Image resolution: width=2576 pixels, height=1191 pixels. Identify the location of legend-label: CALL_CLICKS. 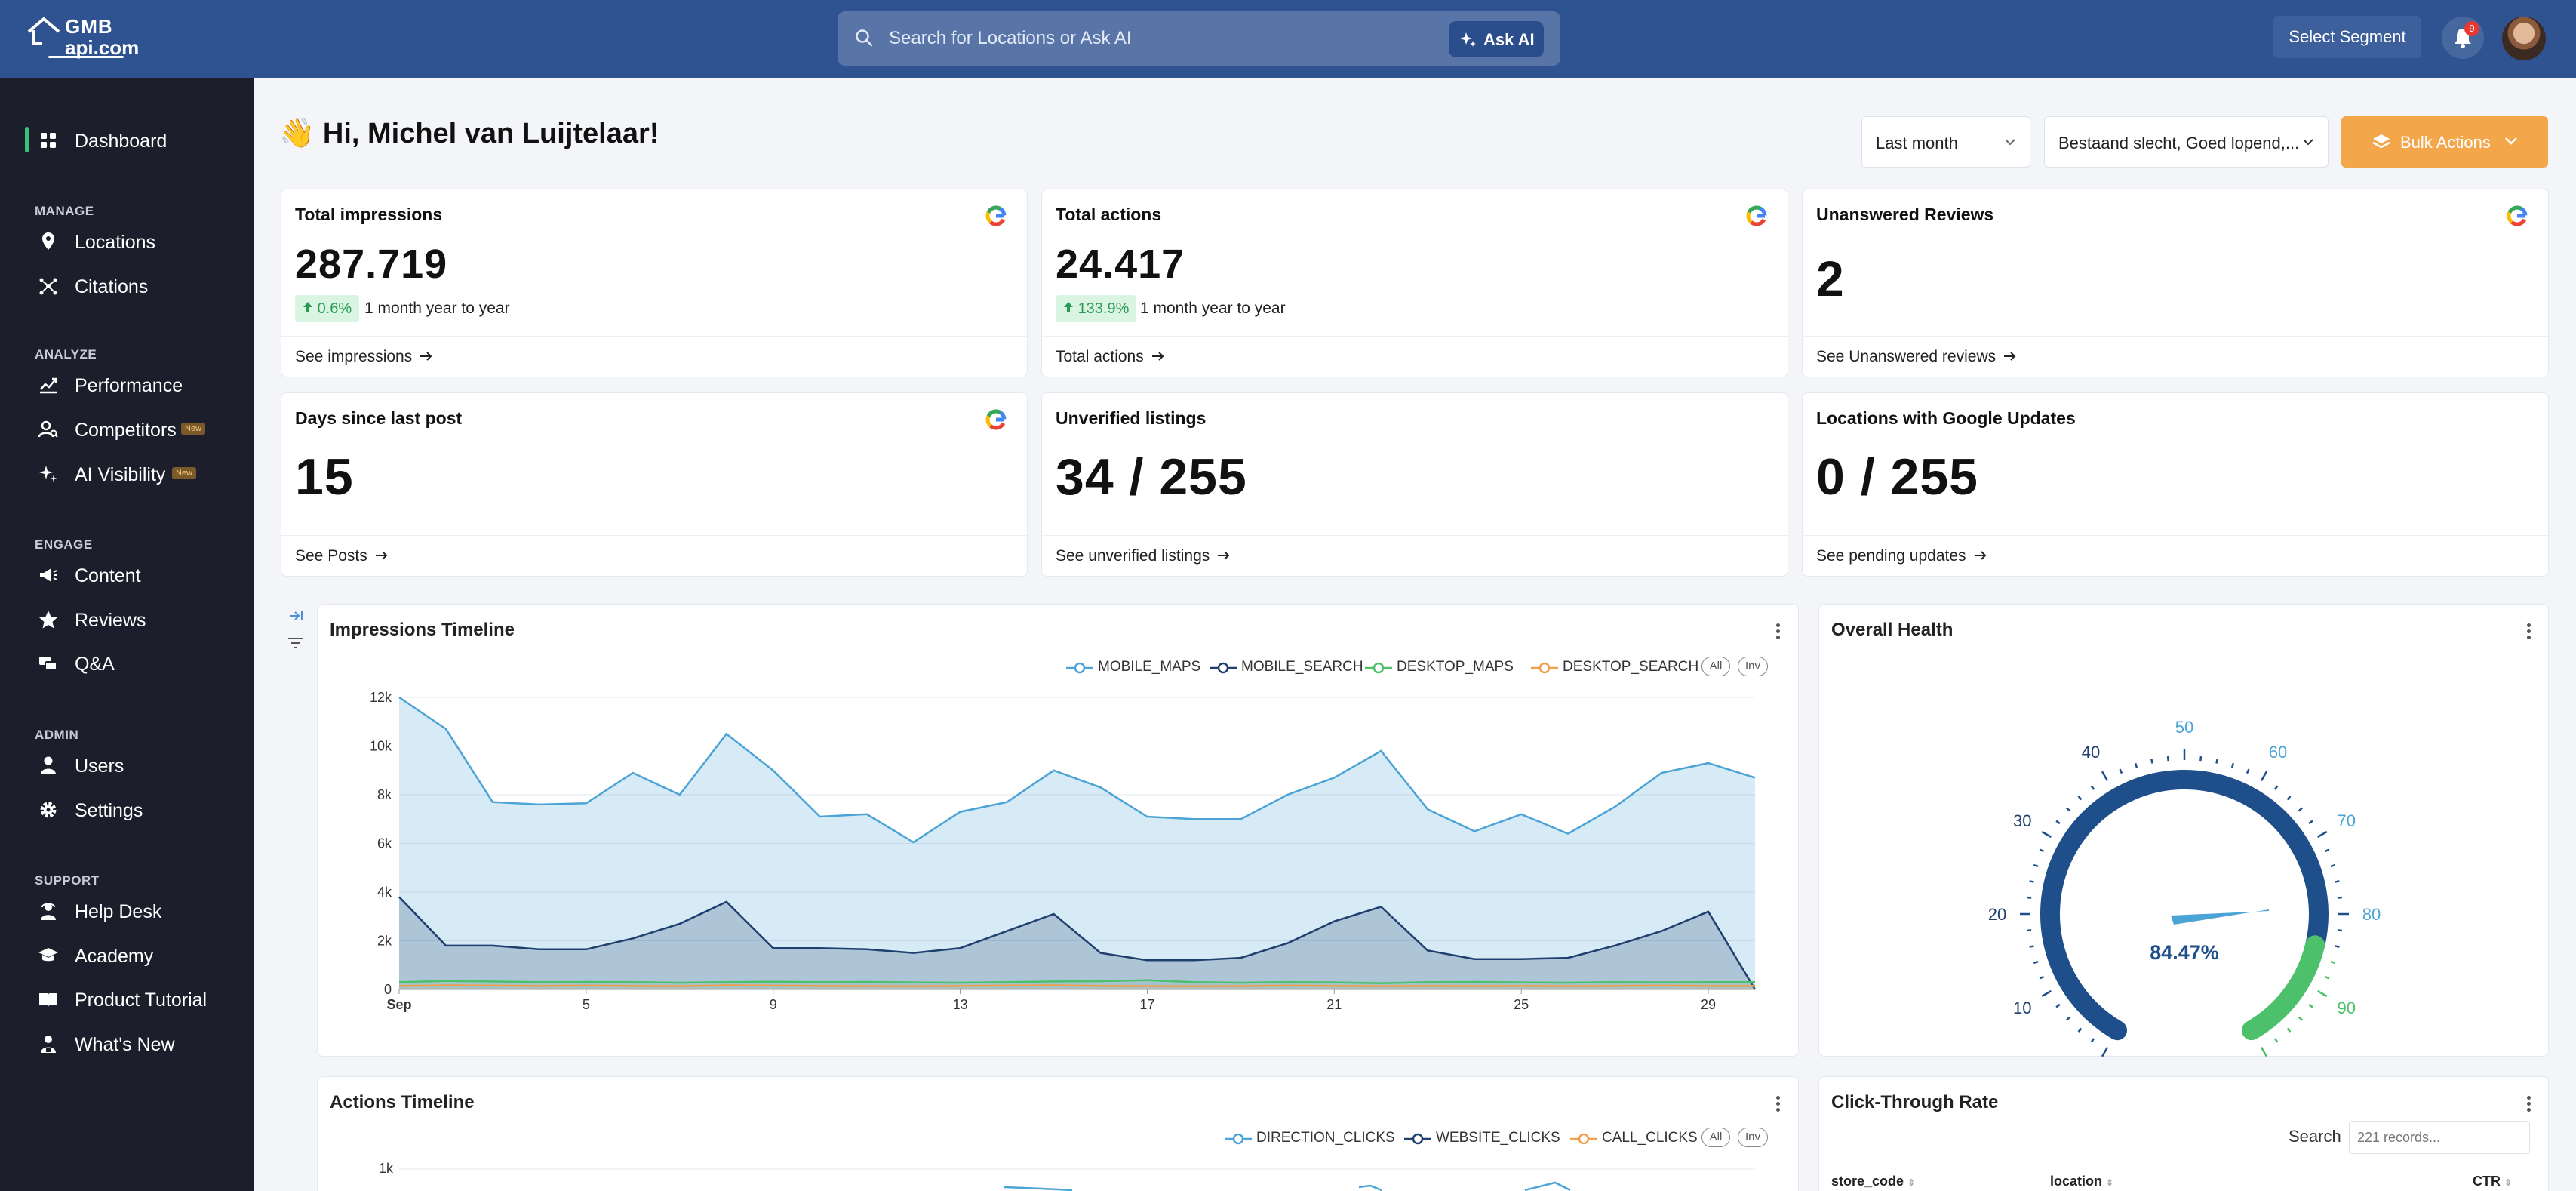
(1650, 1138).